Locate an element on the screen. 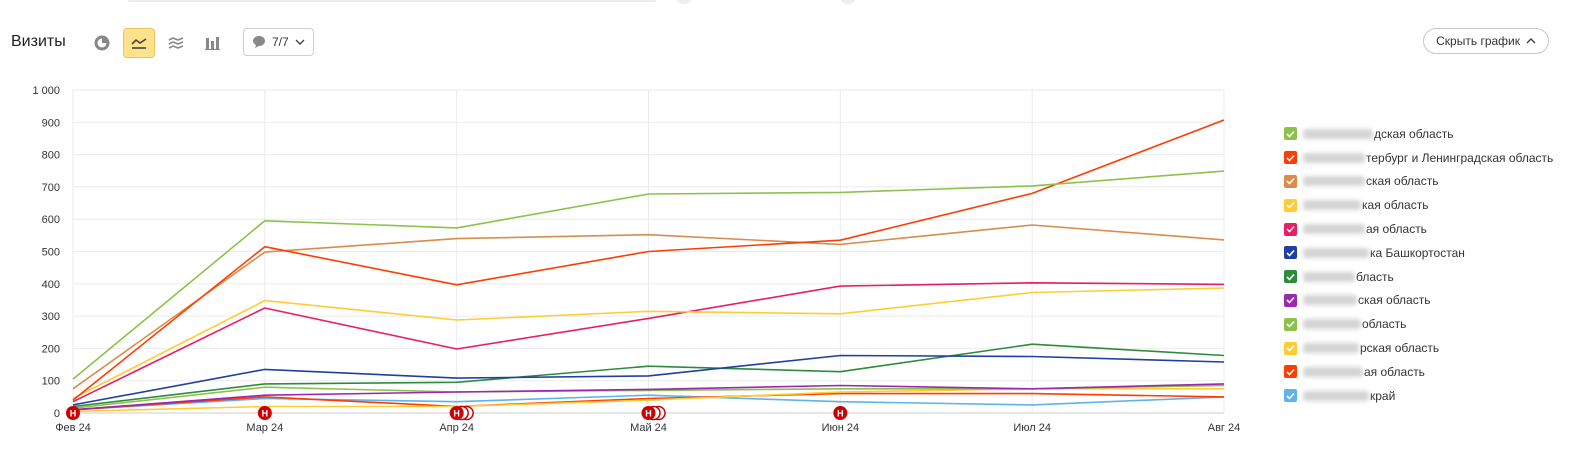  comments-count: 7/7 is located at coordinates (280, 42).